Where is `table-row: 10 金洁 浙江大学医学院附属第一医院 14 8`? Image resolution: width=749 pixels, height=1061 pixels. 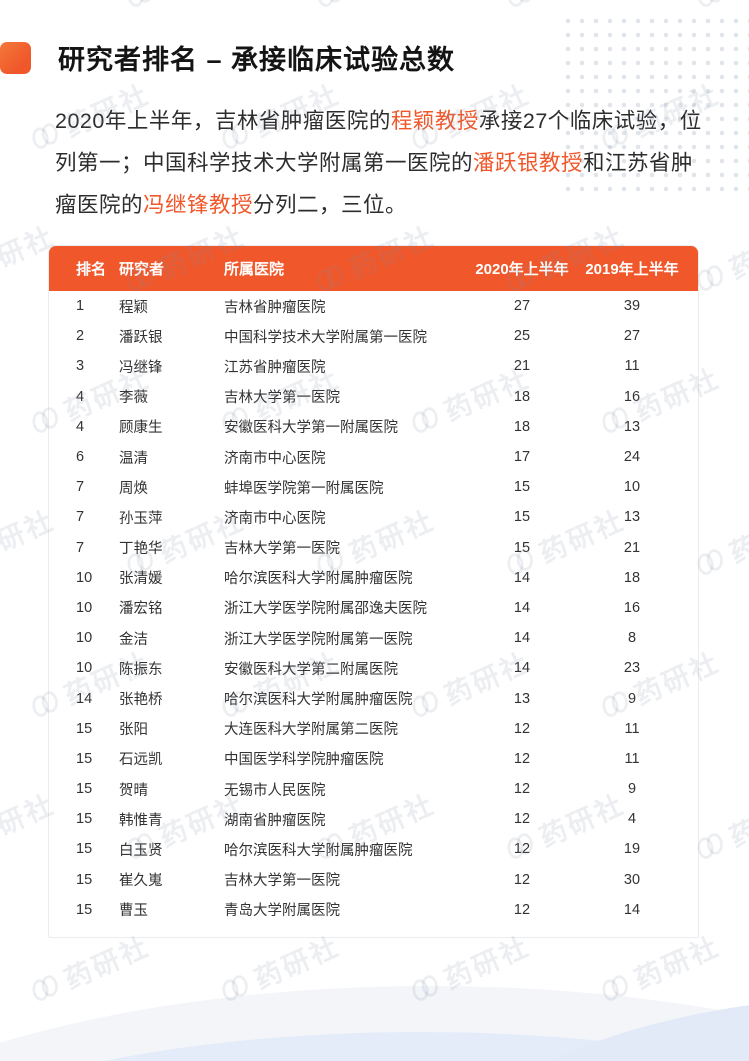
table-row: 10 金洁 浙江大学医学院附属第一医院 14 8 is located at coordinates (373, 638).